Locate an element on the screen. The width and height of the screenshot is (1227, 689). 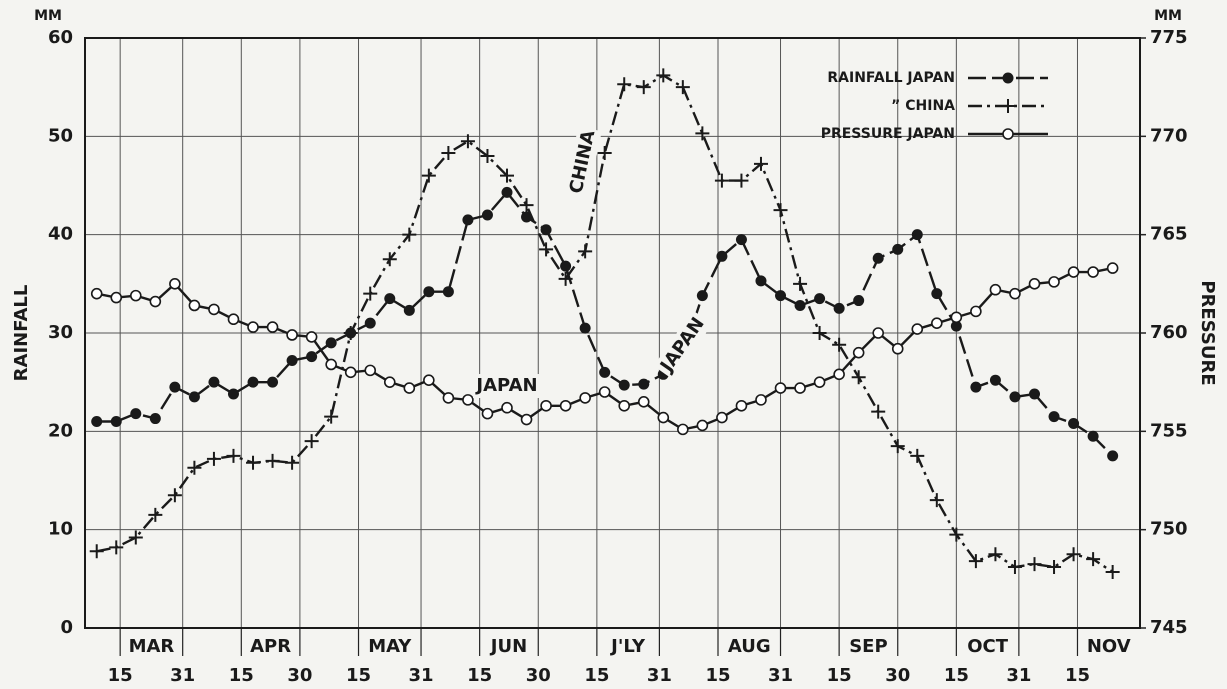
y2-tick-label: 765 is located at coordinates (1169, 234).